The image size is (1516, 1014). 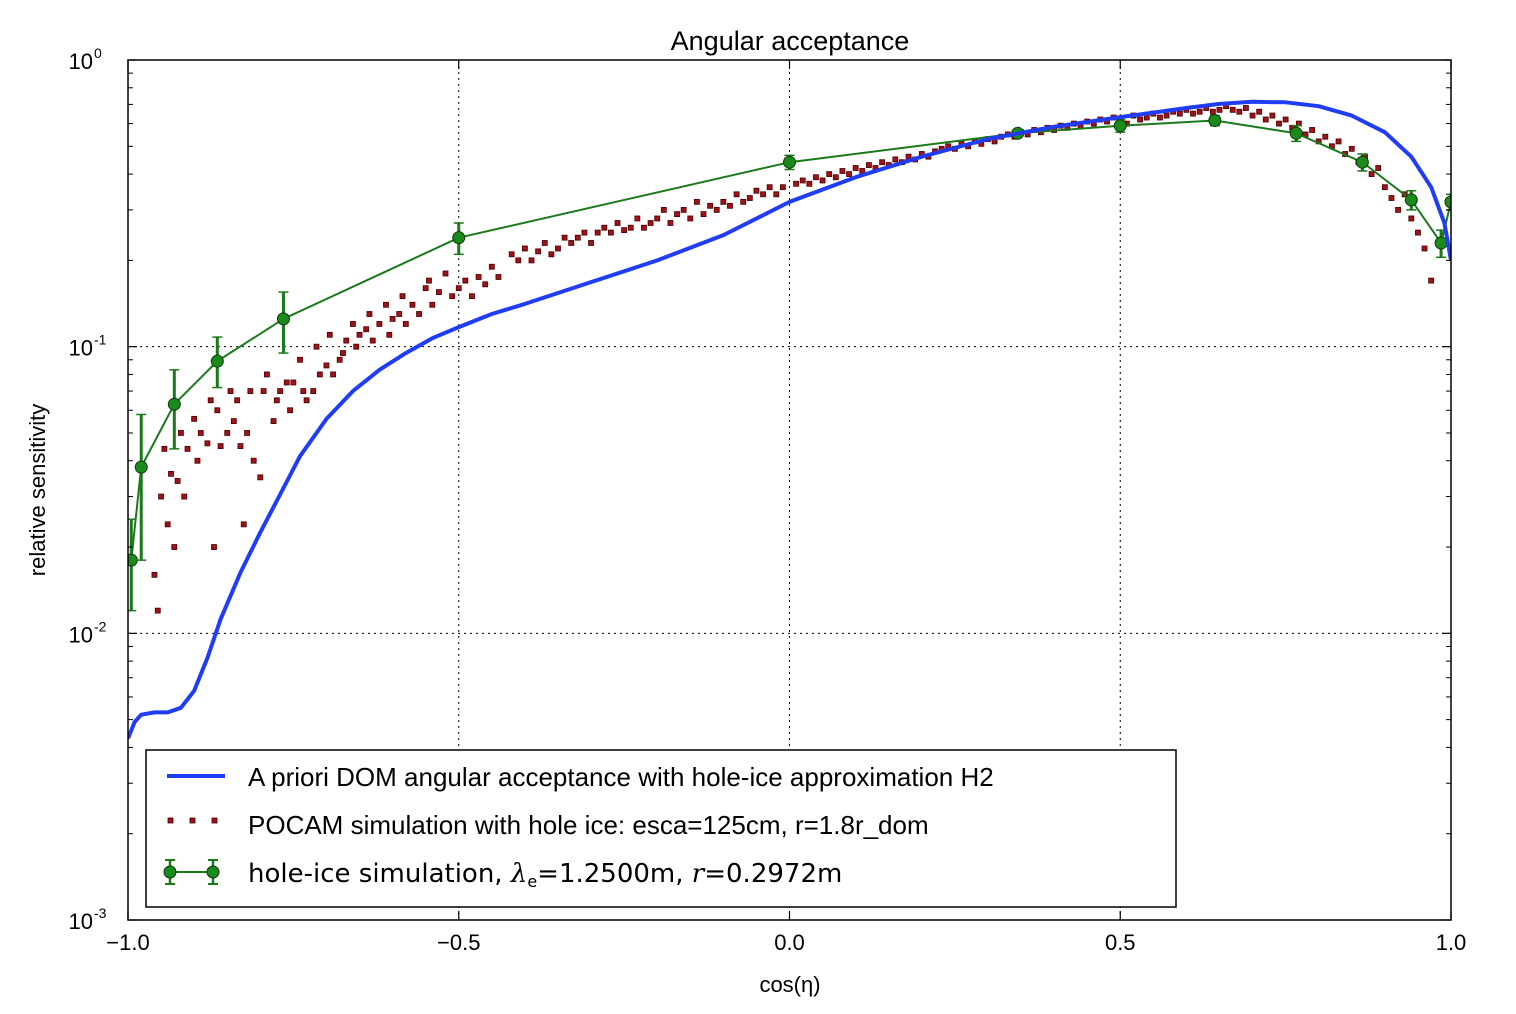 What do you see at coordinates (790, 41) in the screenshot?
I see `chart-title: Angular acceptance` at bounding box center [790, 41].